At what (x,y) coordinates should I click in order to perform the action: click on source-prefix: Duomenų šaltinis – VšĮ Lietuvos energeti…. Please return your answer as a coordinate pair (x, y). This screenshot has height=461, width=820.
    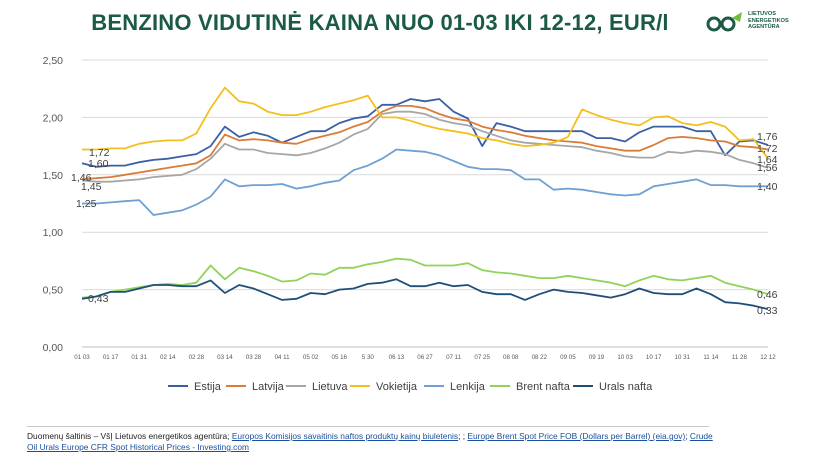
    Looking at the image, I should click on (129, 436).